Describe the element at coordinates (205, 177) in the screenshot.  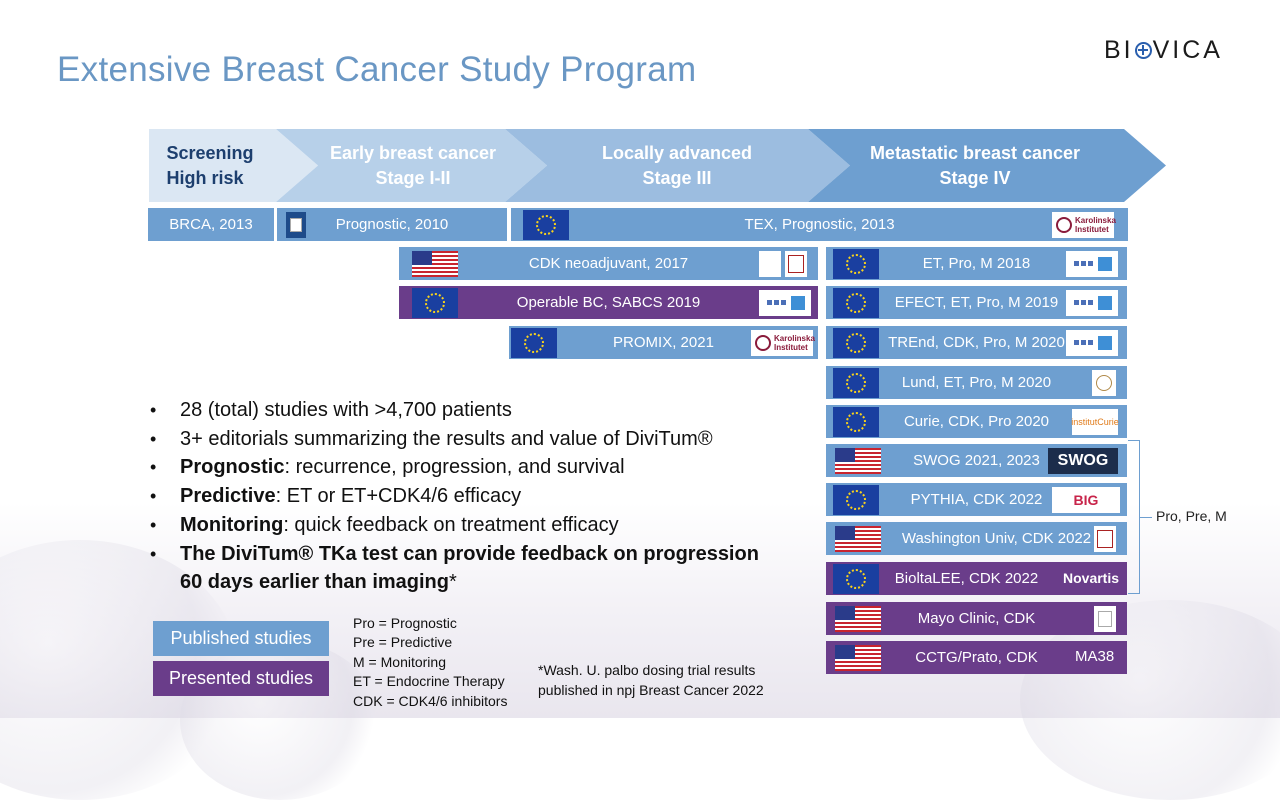
I see `stage-screening-line2: High risk` at that location.